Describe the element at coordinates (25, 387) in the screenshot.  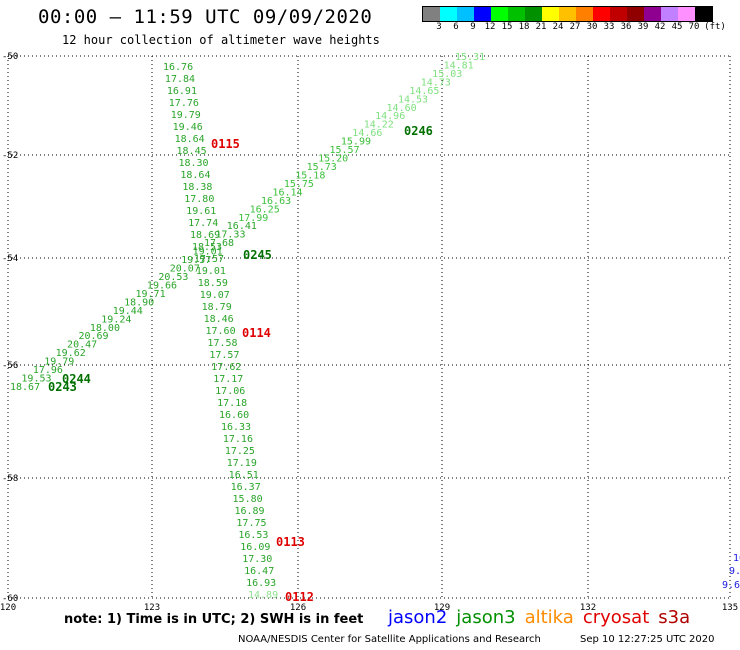
I see `jason3-swh-label: 18.67` at that location.